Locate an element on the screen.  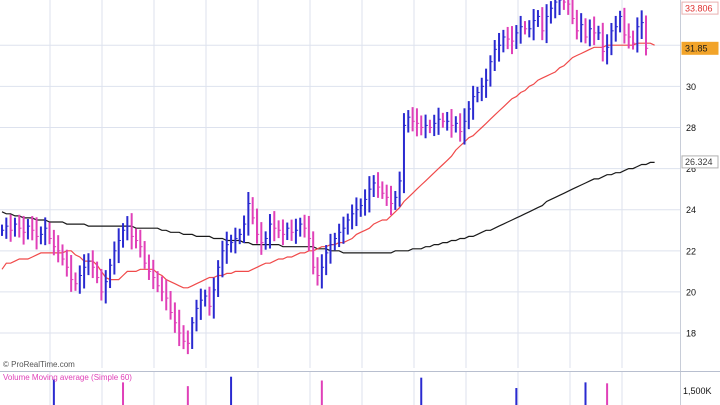
ma-fast-badge-box is located at coordinates (700, 8).